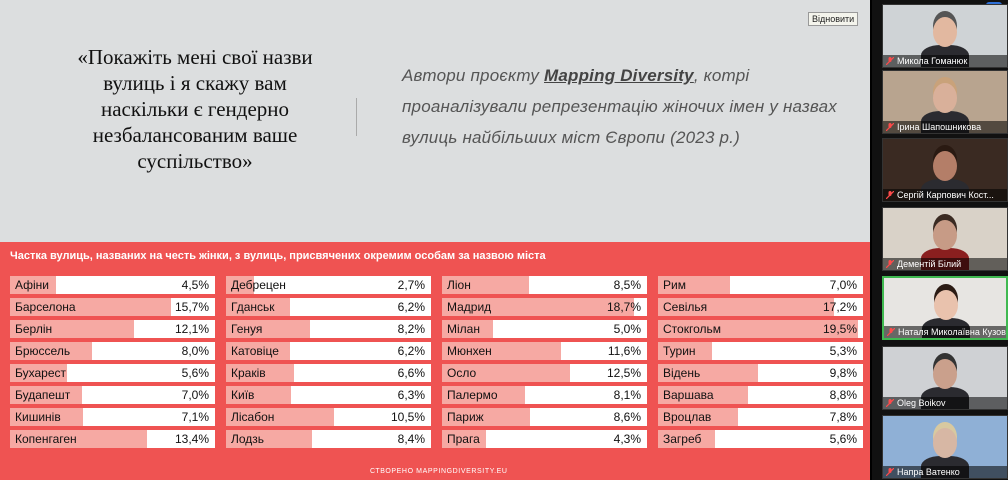 This screenshot has height=480, width=1008. Describe the element at coordinates (43, 395) in the screenshot. I see `city-label: Будапешт` at that location.